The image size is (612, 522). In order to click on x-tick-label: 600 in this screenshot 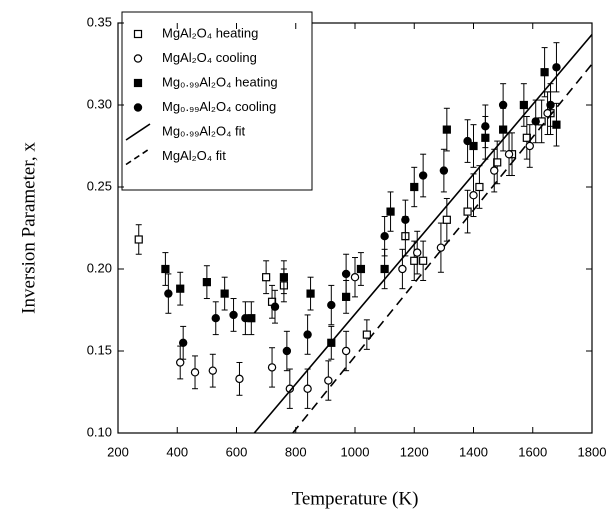, I will do `click(237, 451)`.